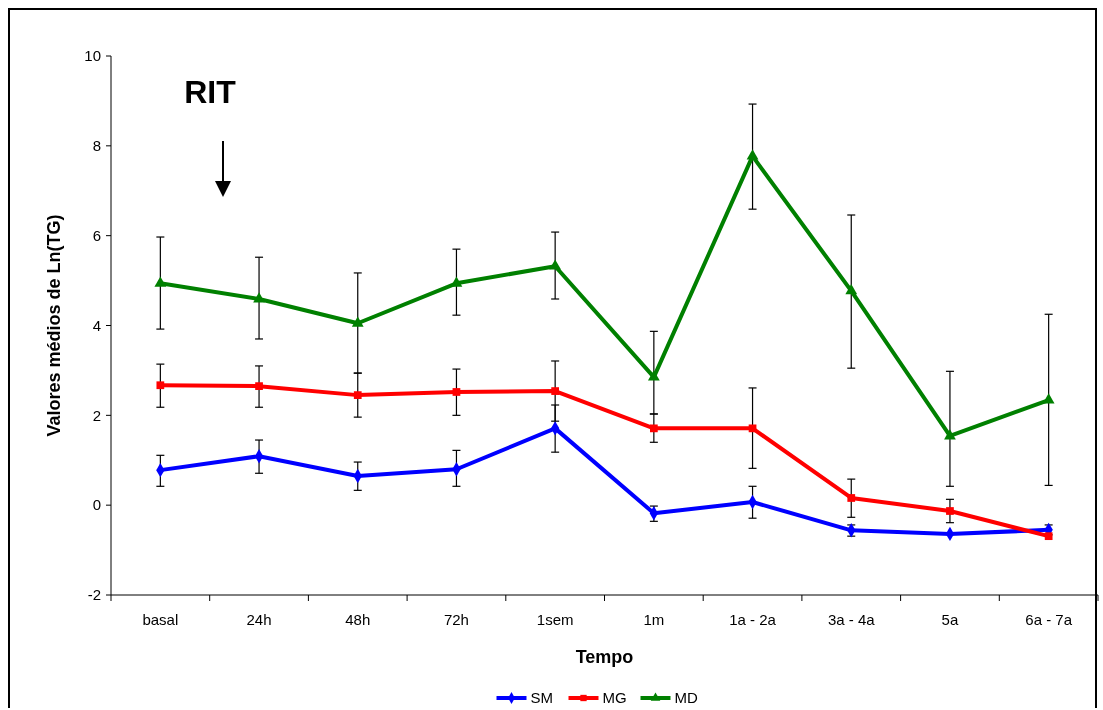 This screenshot has height=710, width=1103. Describe the element at coordinates (160, 619) in the screenshot. I see `x-tick-label: basal` at that location.